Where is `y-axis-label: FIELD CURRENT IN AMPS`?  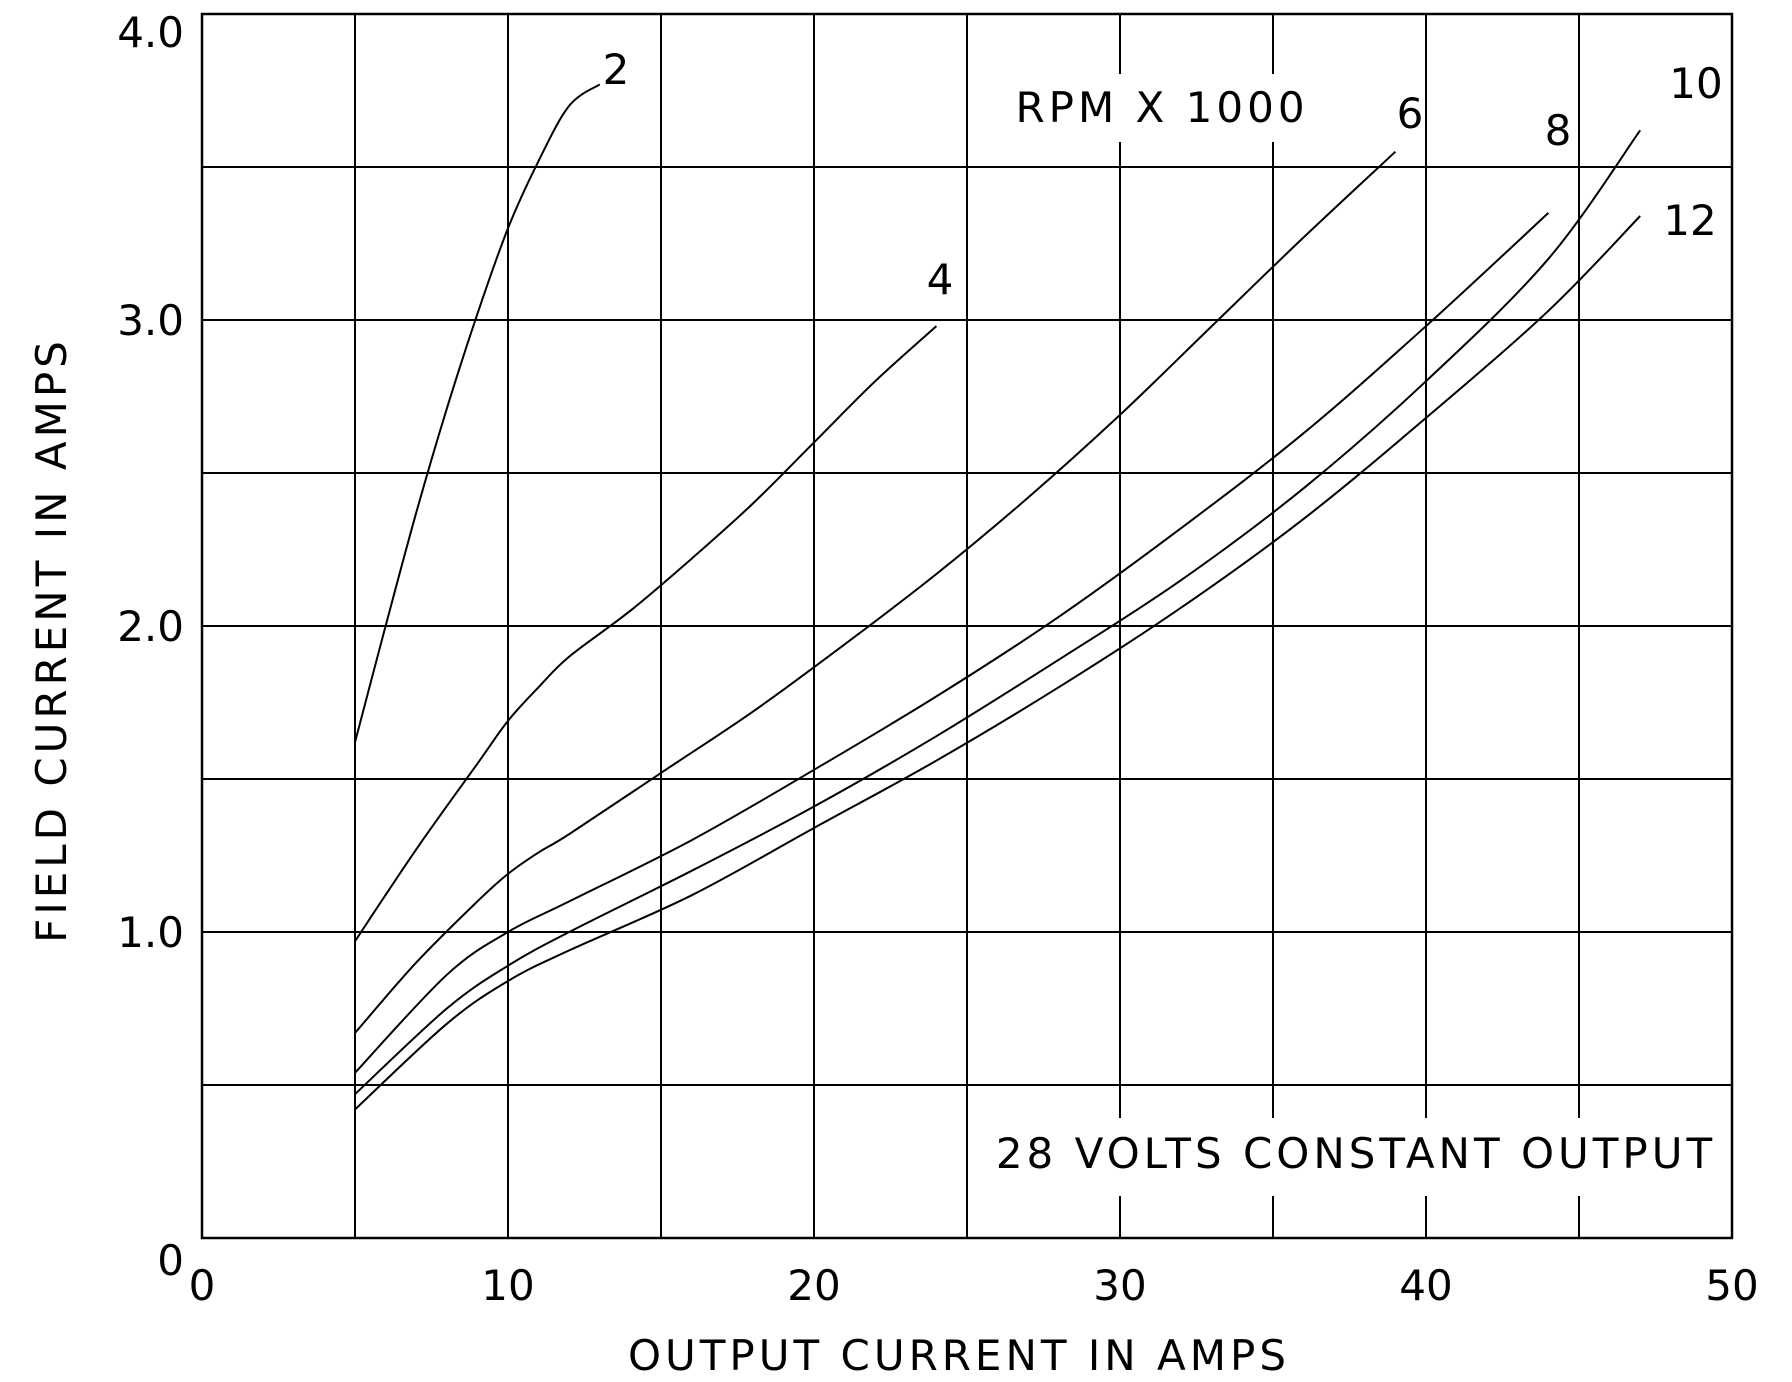 y-axis-label: FIELD CURRENT IN AMPS is located at coordinates (51, 640).